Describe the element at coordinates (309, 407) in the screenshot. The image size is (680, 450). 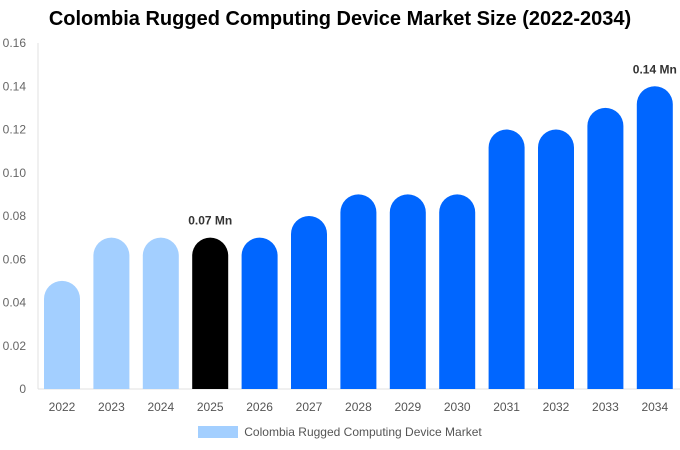
I see `x-tick-label: 2027` at that location.